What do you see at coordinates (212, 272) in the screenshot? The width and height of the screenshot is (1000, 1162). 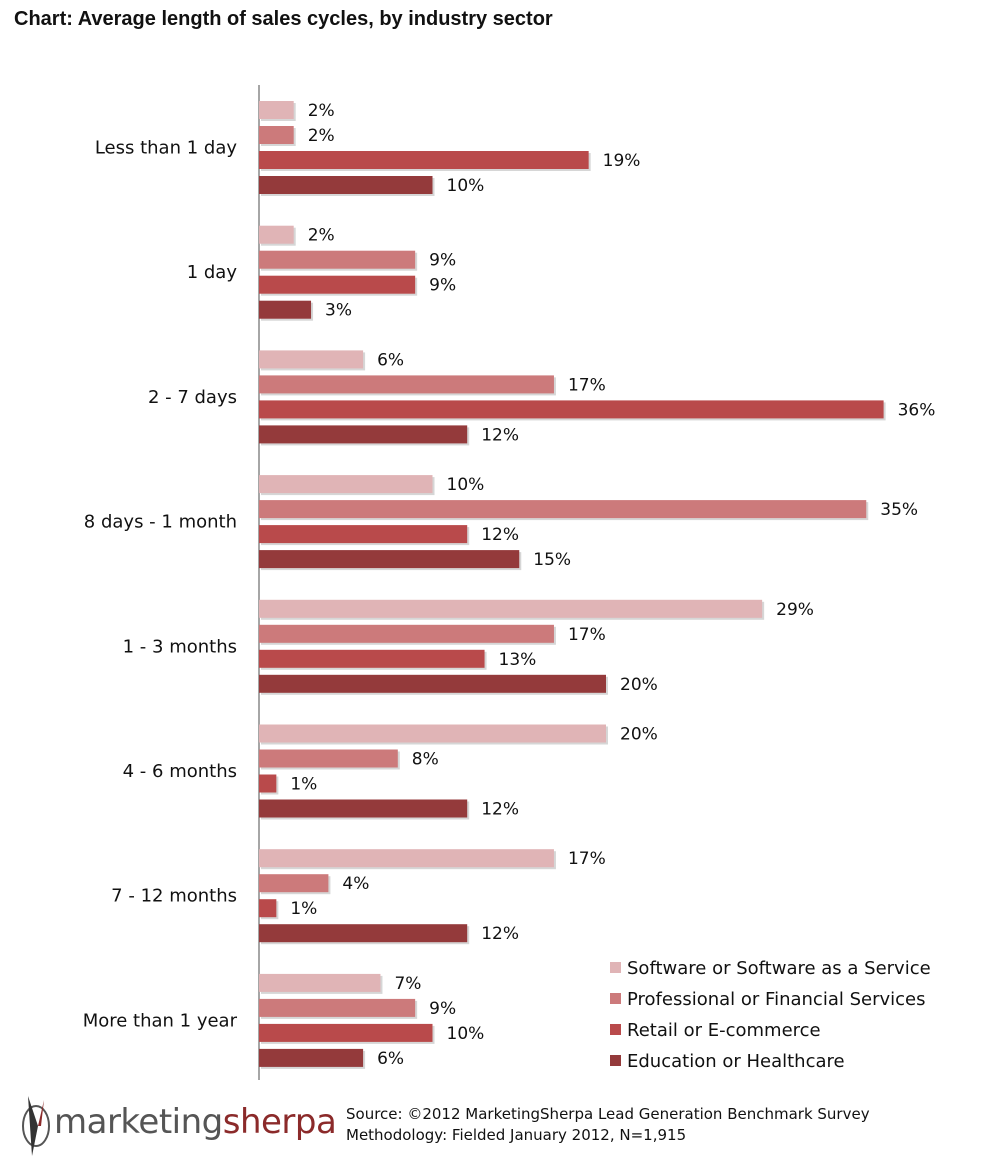 I see `category-label: 1 day` at bounding box center [212, 272].